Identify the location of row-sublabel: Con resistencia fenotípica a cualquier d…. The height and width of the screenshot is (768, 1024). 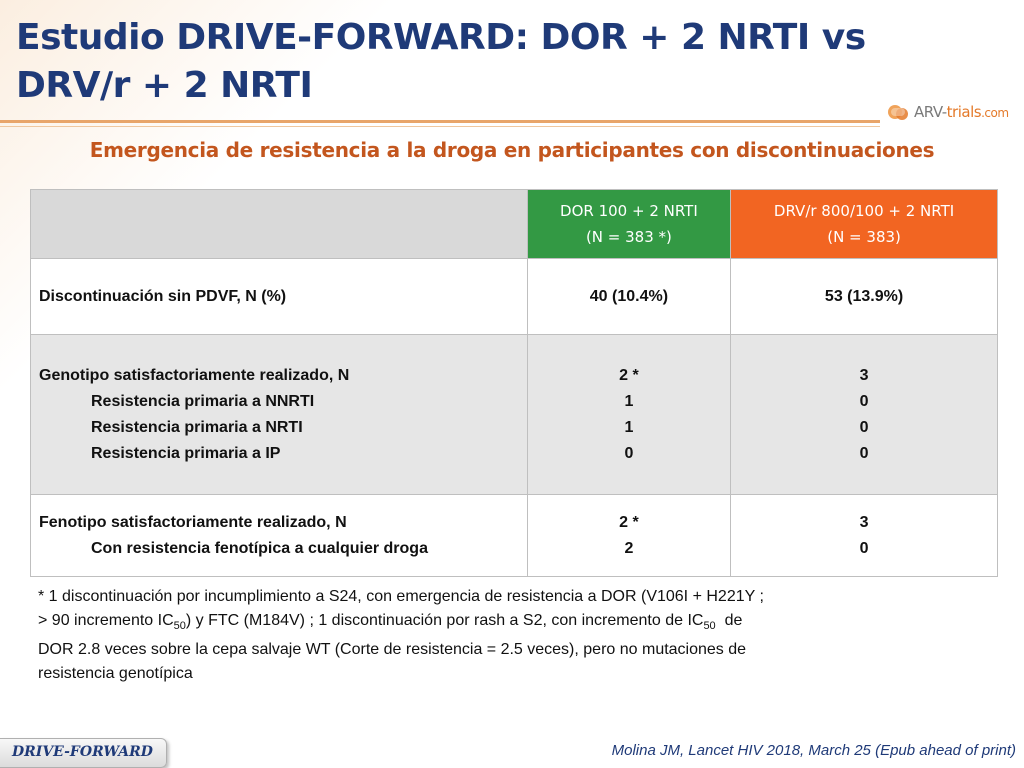
(259, 548).